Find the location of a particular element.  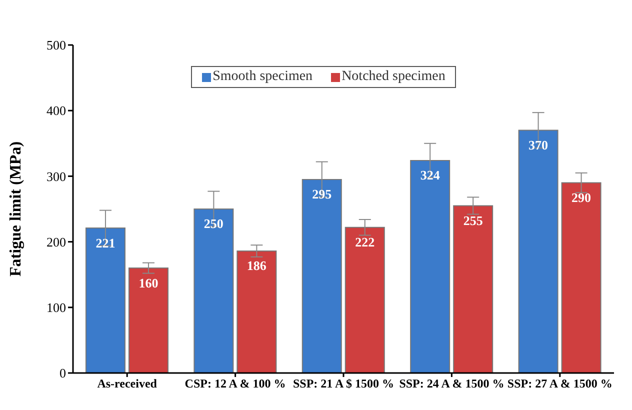

data-label: 370 is located at coordinates (538, 145).